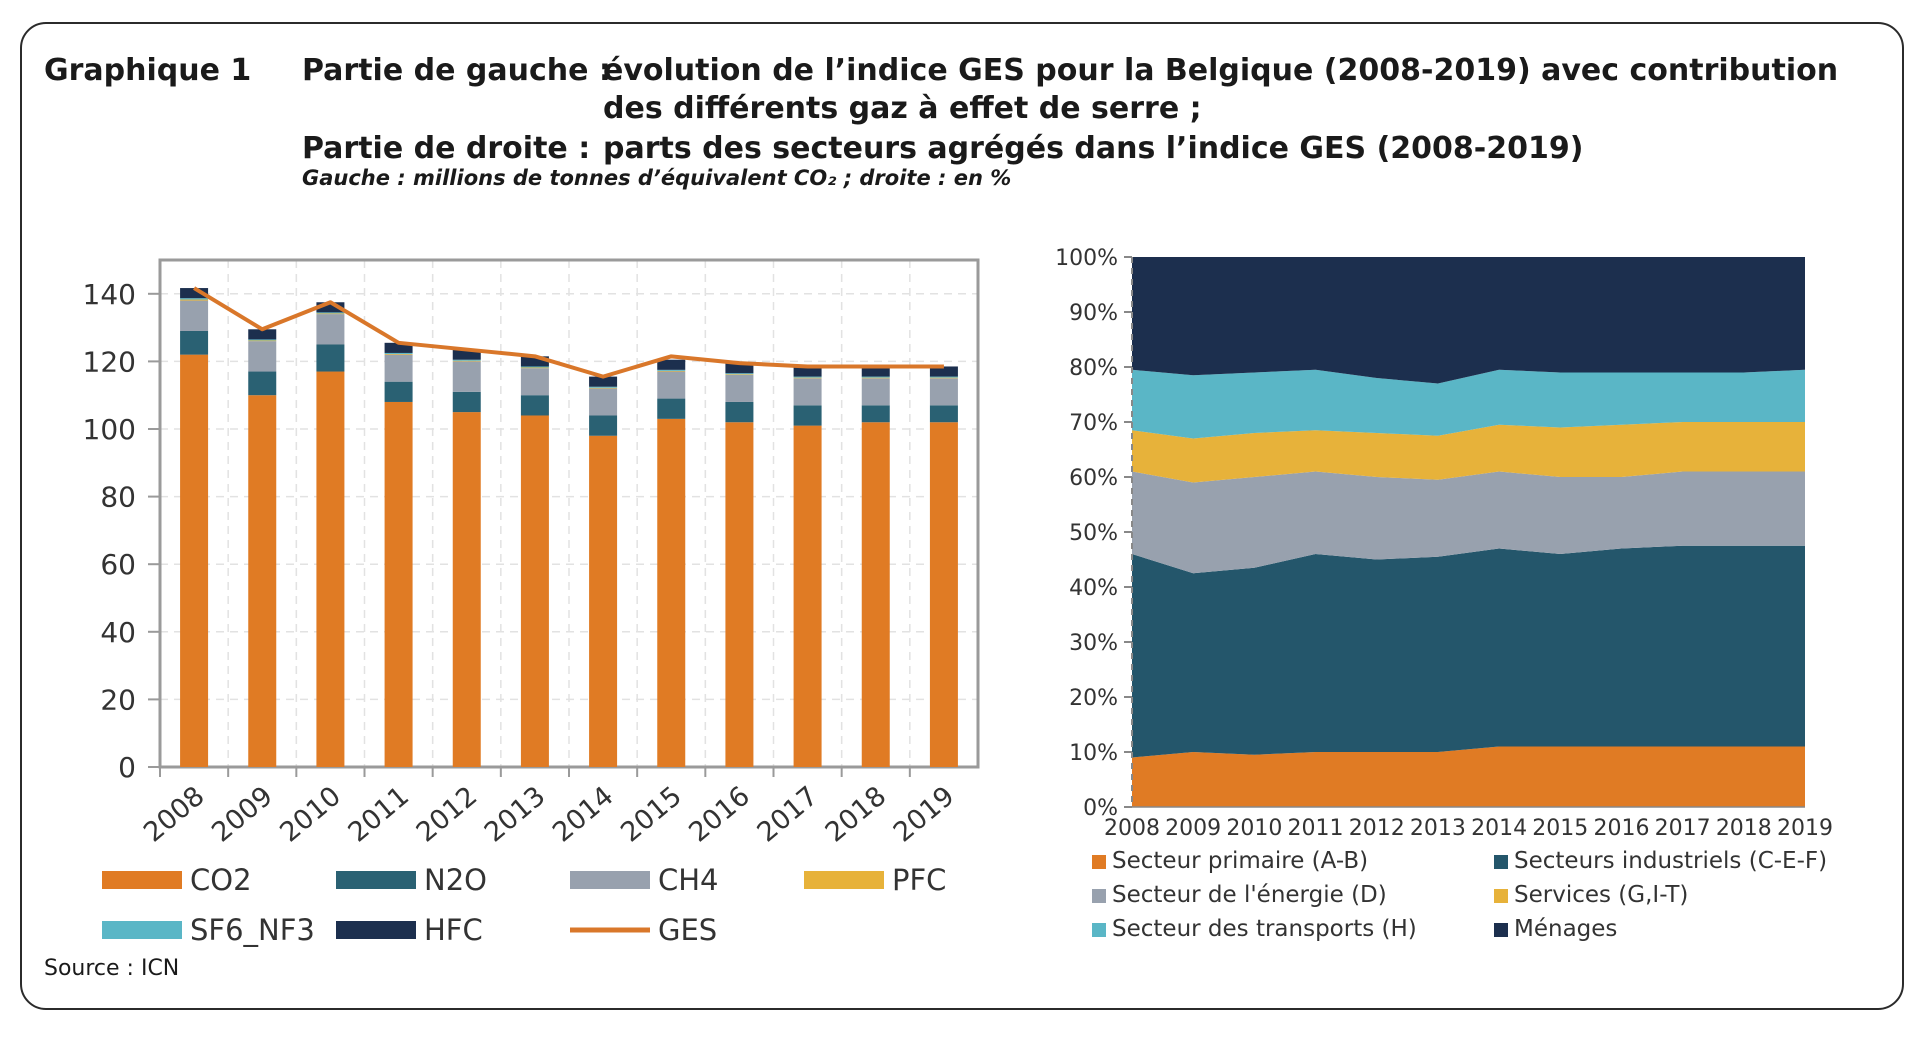 Image resolution: width=1920 pixels, height=1039 pixels. I want to click on y-tick-label: 40, so click(118, 632).